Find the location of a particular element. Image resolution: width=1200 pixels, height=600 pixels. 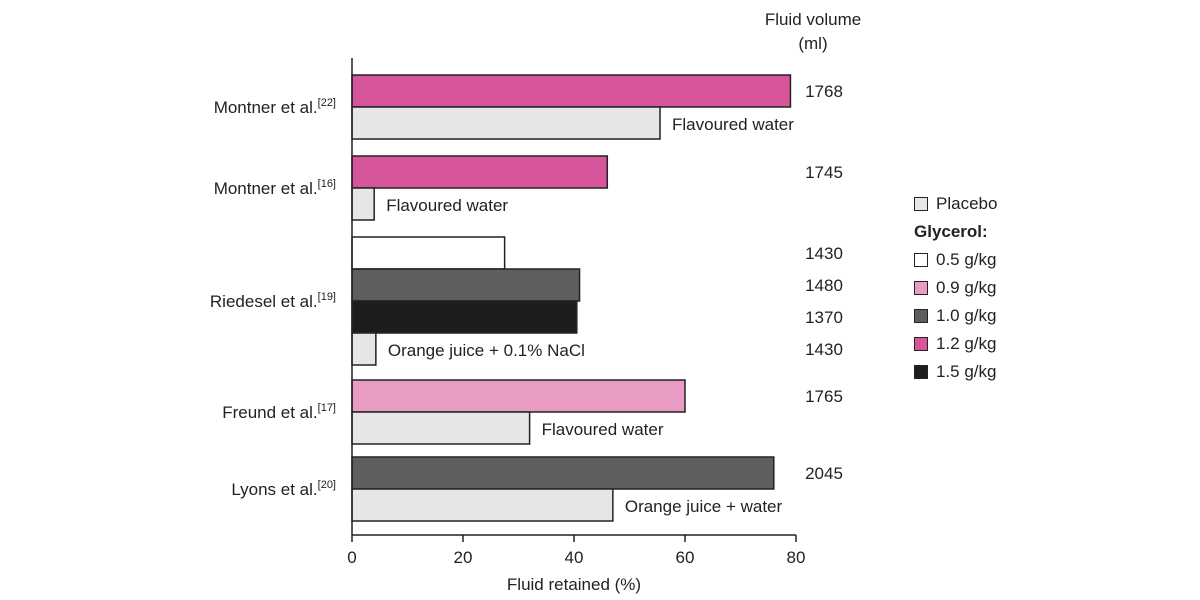

x-tick-label: 60 is located at coordinates (685, 557).